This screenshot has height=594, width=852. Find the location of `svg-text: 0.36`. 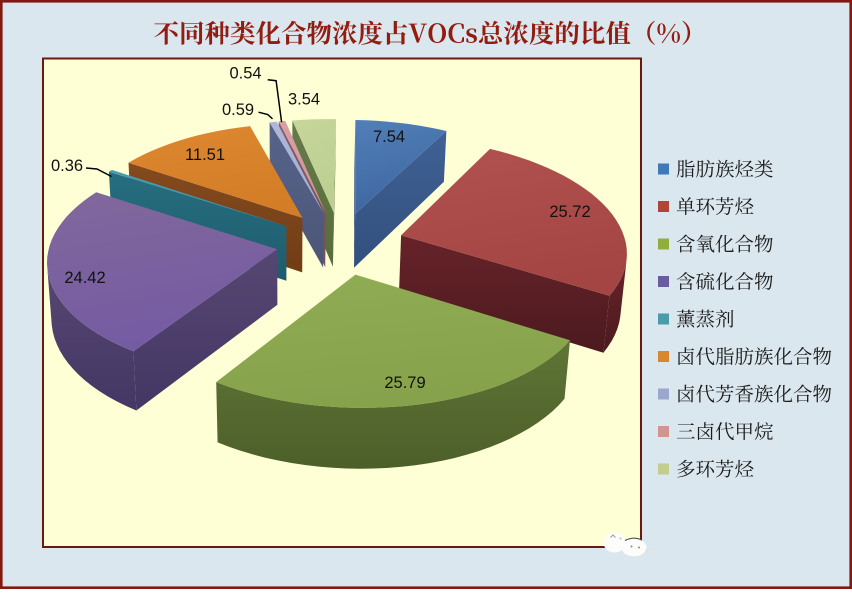

svg-text: 0.36 is located at coordinates (67, 166).